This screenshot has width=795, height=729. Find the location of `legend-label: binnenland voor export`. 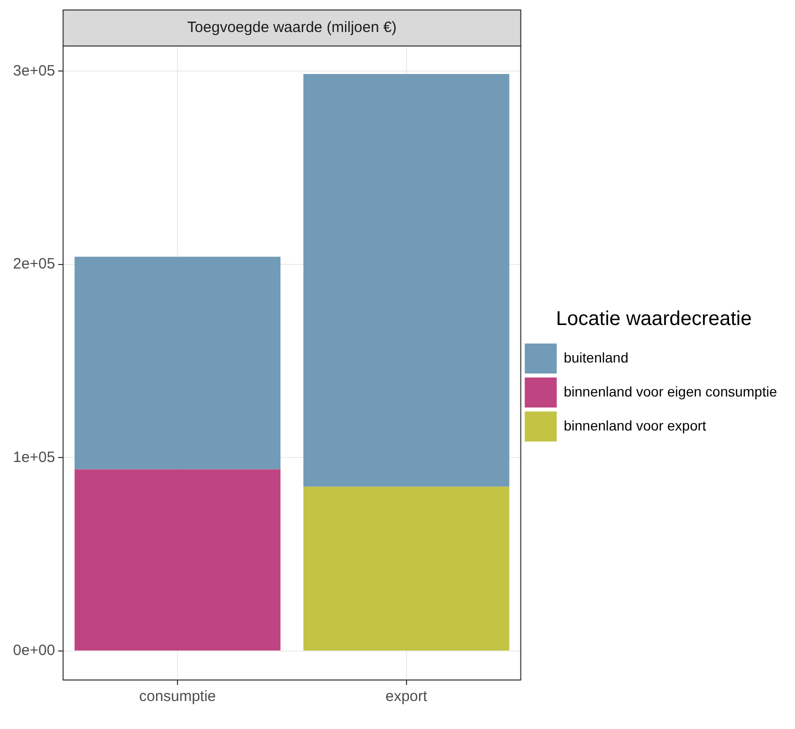

legend-label: binnenland voor export is located at coordinates (635, 425).